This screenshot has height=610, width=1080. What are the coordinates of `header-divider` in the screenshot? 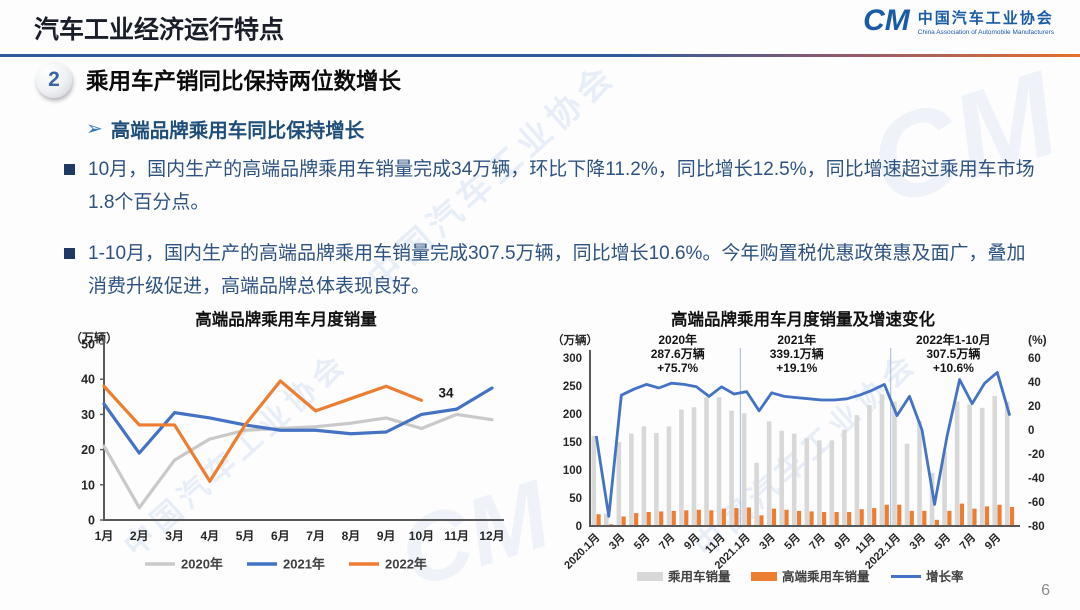 It's located at (540, 55).